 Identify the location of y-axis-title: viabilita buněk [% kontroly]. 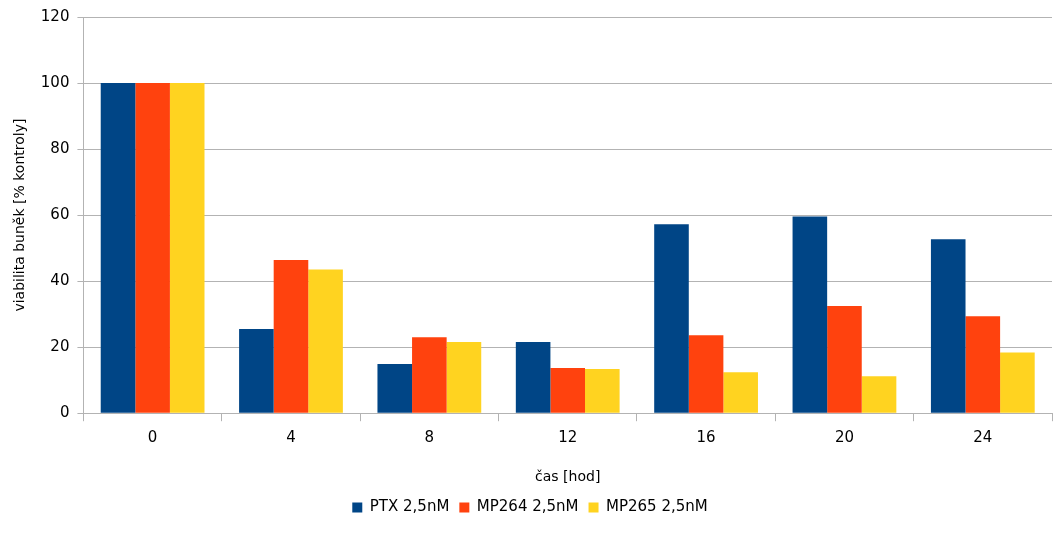
(19, 215).